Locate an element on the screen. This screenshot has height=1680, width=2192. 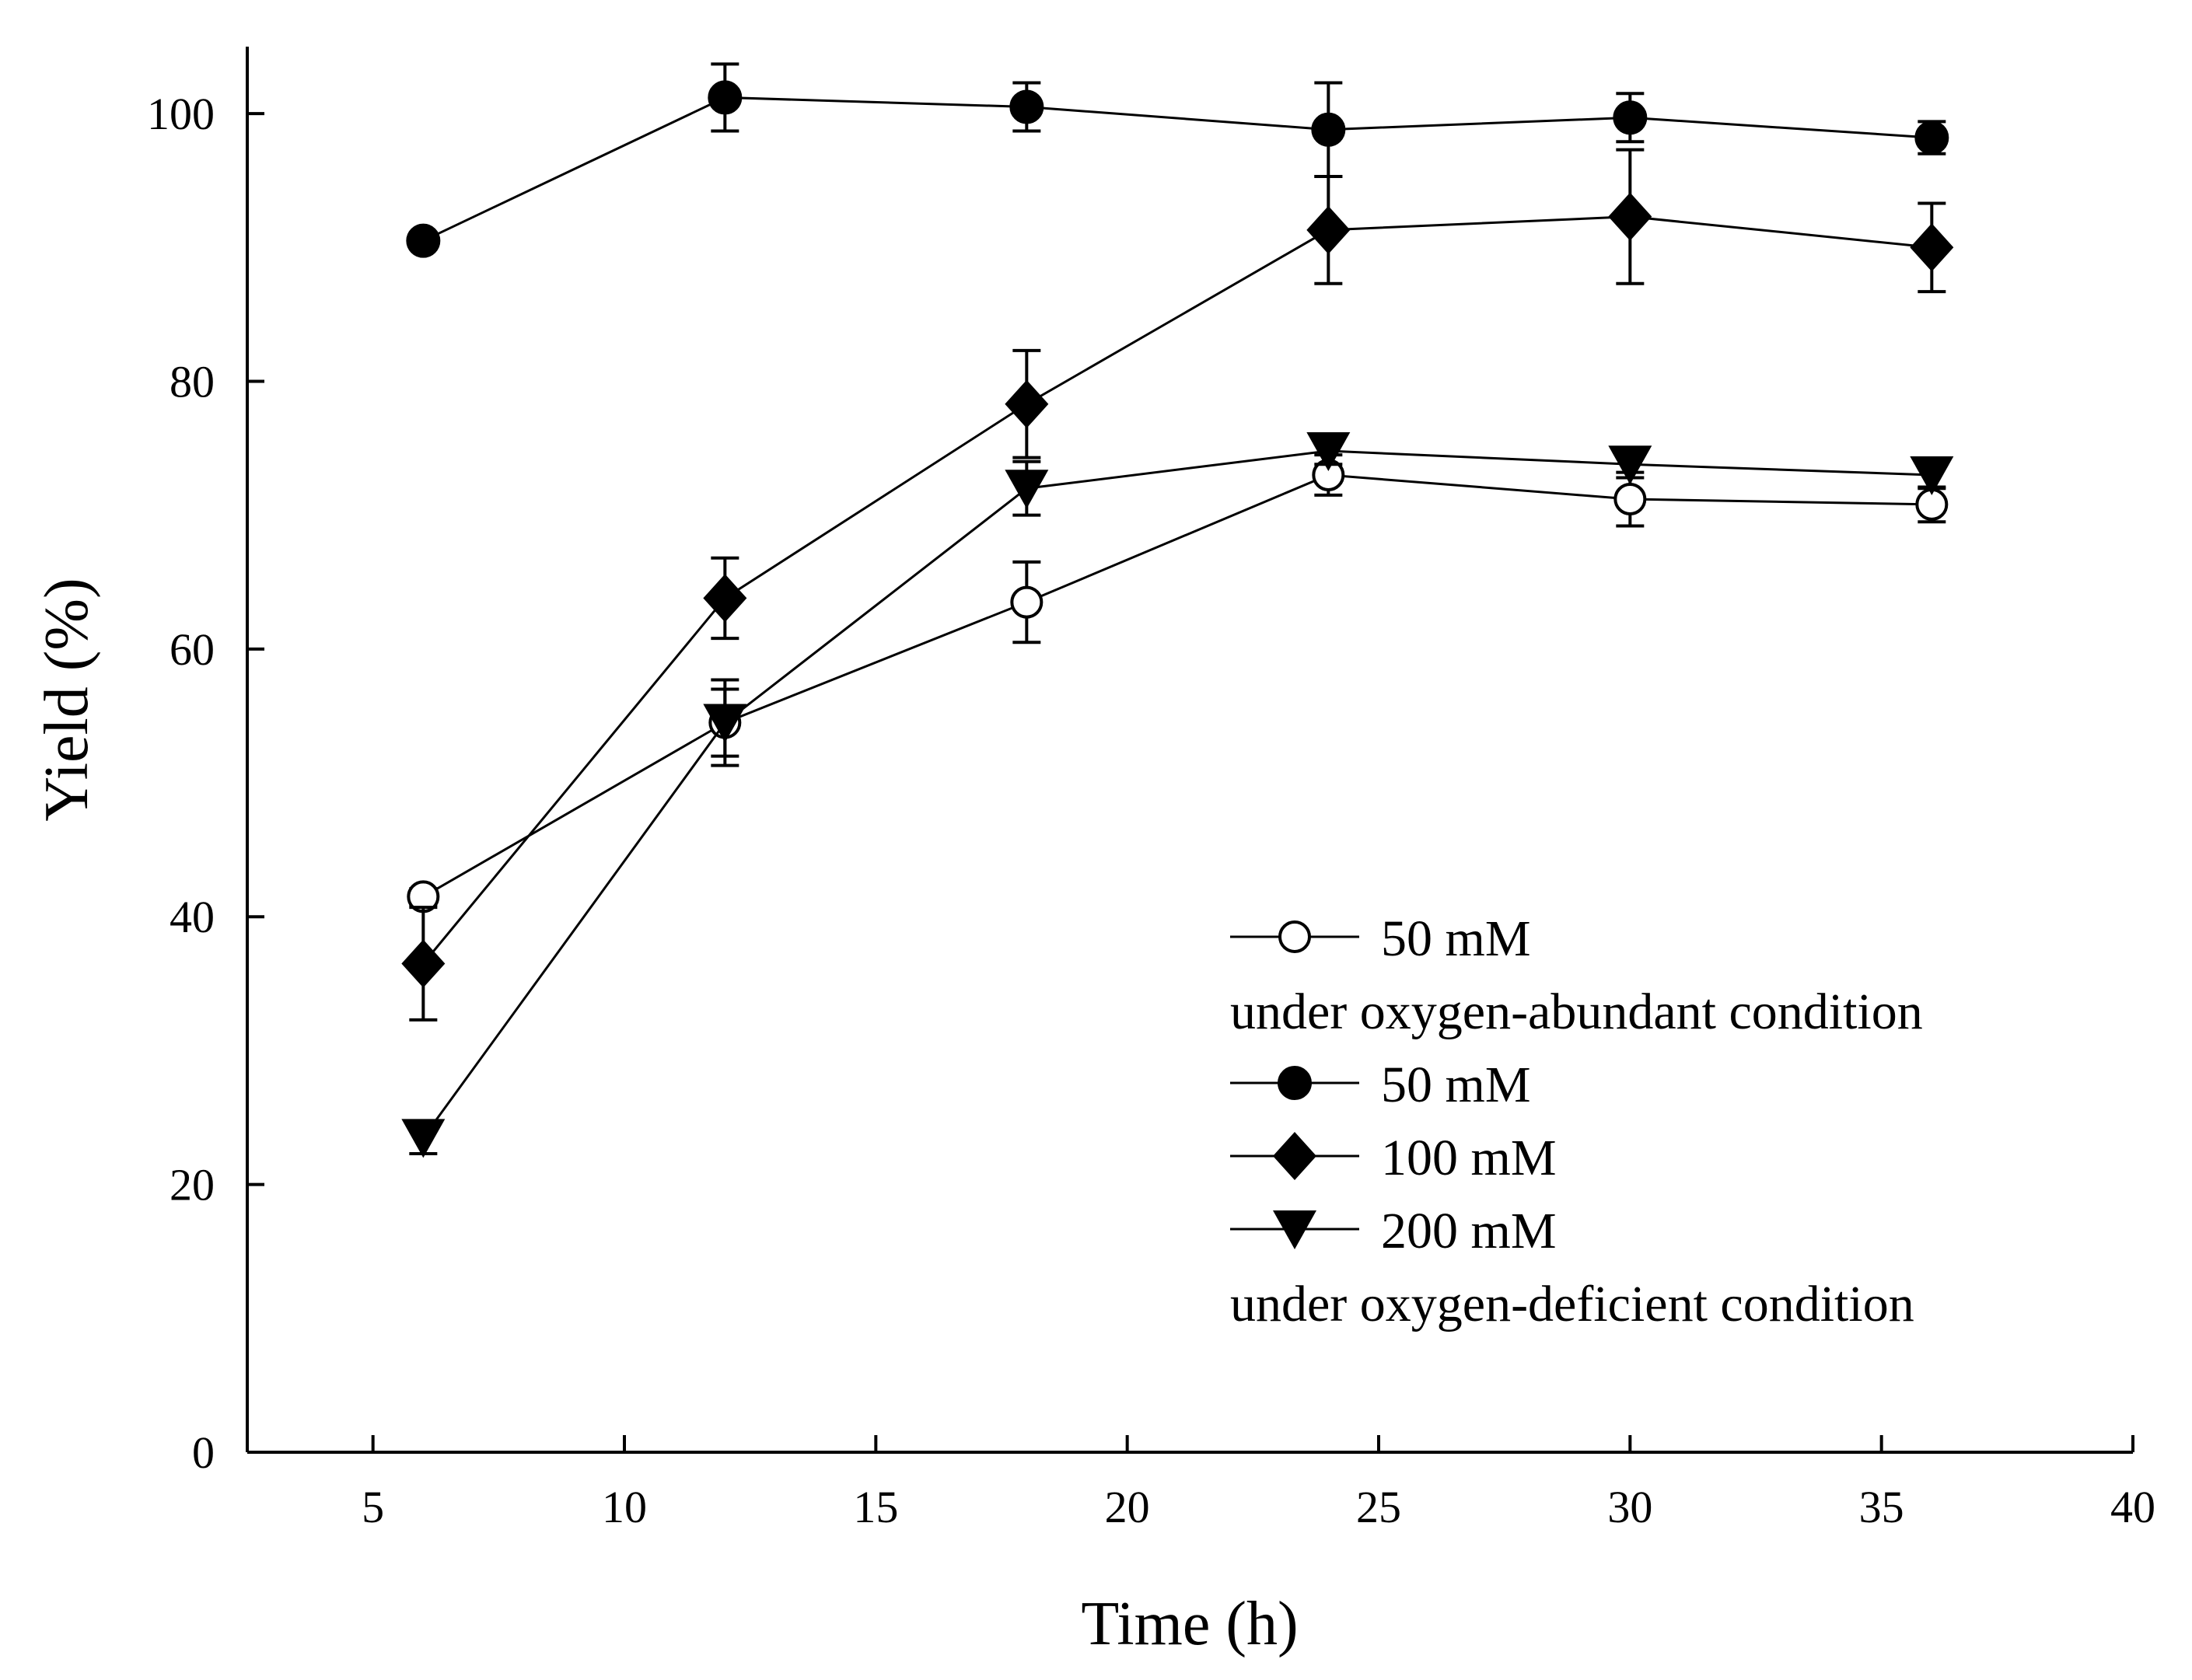
legend-label: 200 mM is located at coordinates (1469, 1231).